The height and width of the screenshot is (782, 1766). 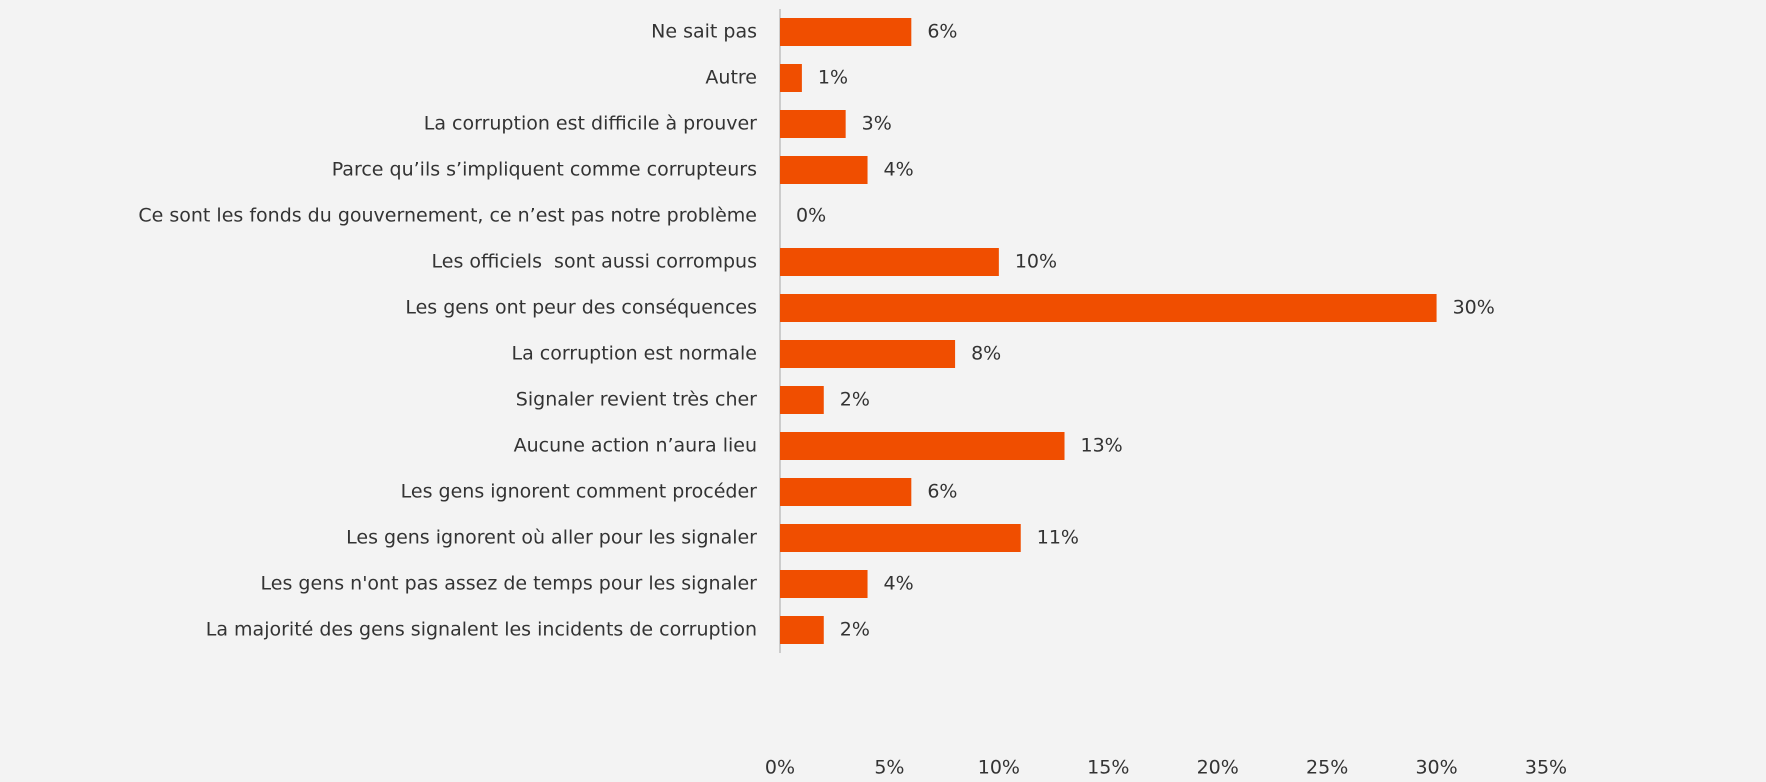 What do you see at coordinates (999, 768) in the screenshot?
I see `x-tick-label: 10%` at bounding box center [999, 768].